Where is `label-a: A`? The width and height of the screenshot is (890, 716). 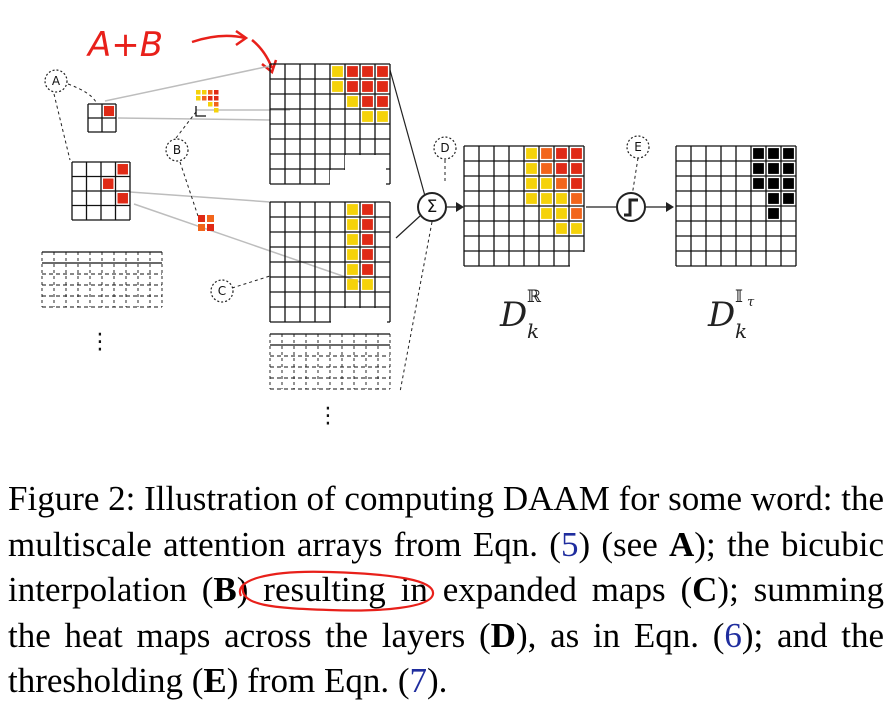 label-a: A is located at coordinates (56, 81).